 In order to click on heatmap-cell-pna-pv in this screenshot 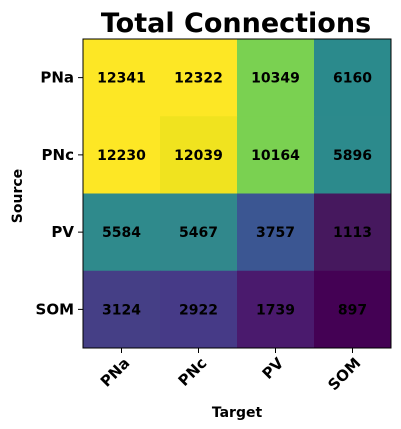, I will do `click(276, 78)`.